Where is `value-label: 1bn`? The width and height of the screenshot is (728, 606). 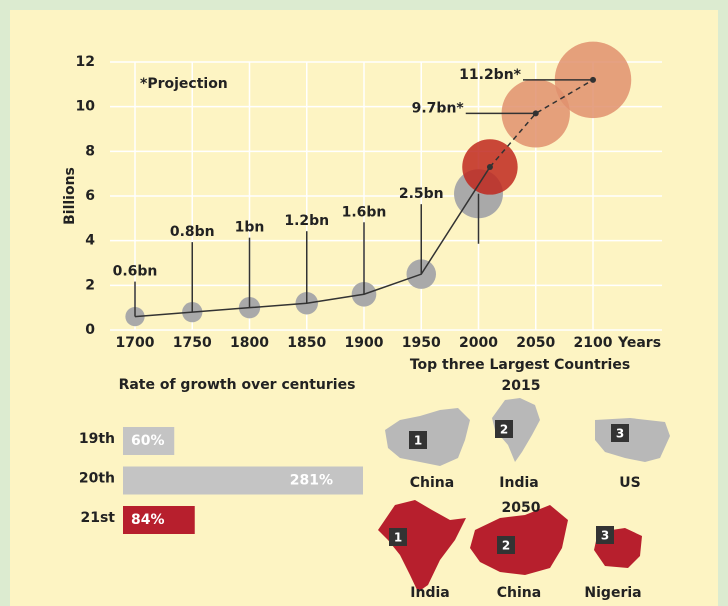 value-label: 1bn is located at coordinates (250, 228).